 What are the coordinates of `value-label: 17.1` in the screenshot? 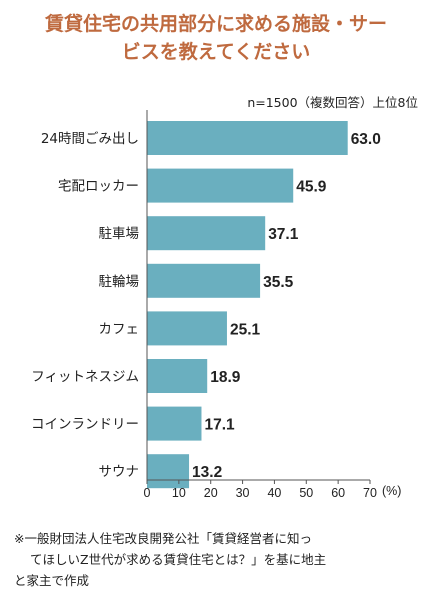 It's located at (219, 425).